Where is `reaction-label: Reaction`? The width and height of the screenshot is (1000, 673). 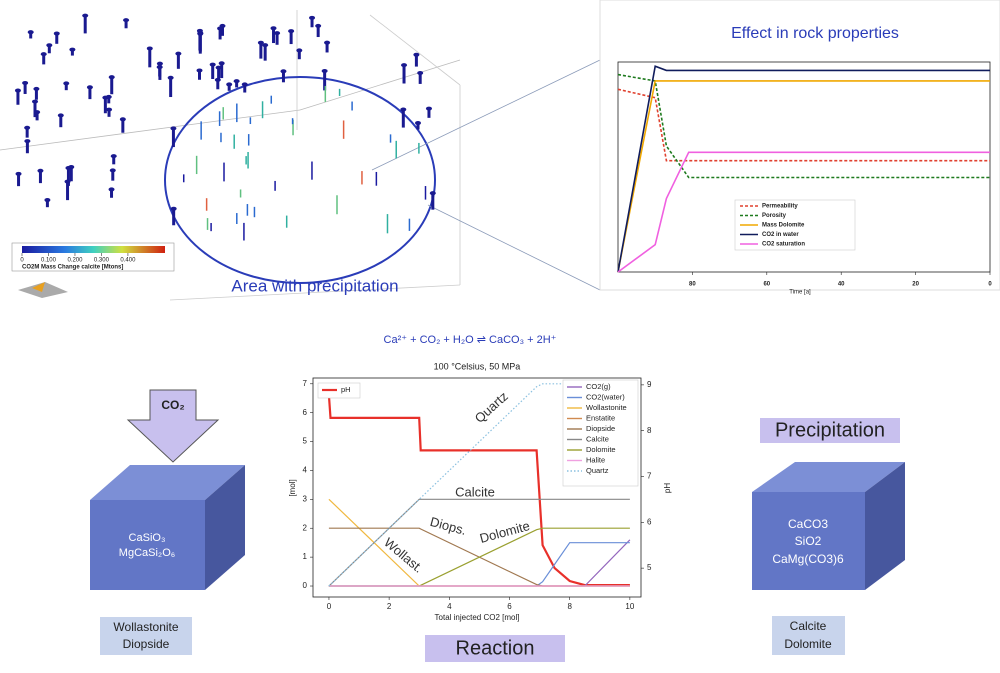
reaction-label: Reaction is located at coordinates (495, 648).